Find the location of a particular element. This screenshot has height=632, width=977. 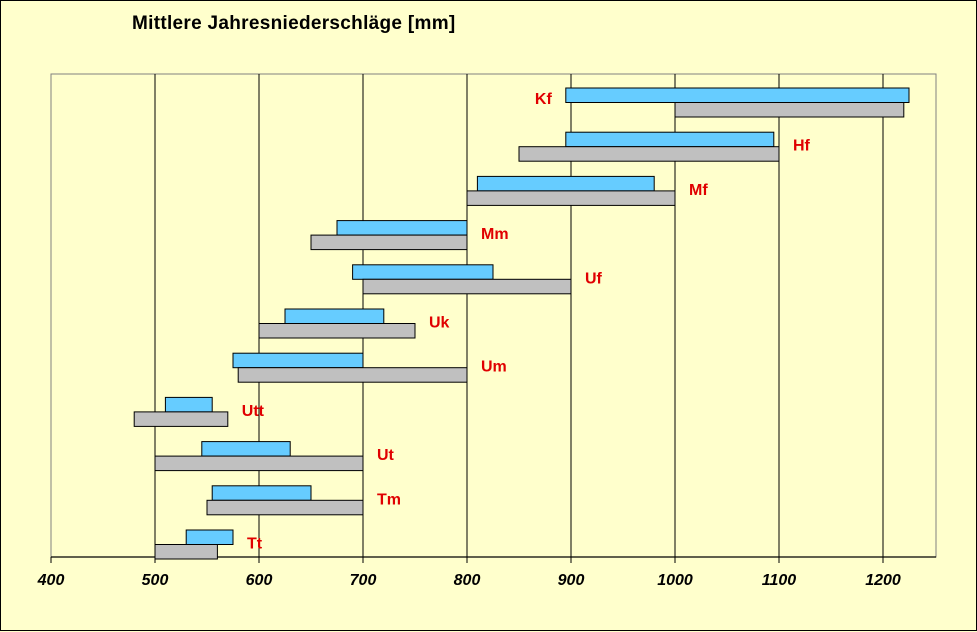

category-label: Mm is located at coordinates (495, 234).